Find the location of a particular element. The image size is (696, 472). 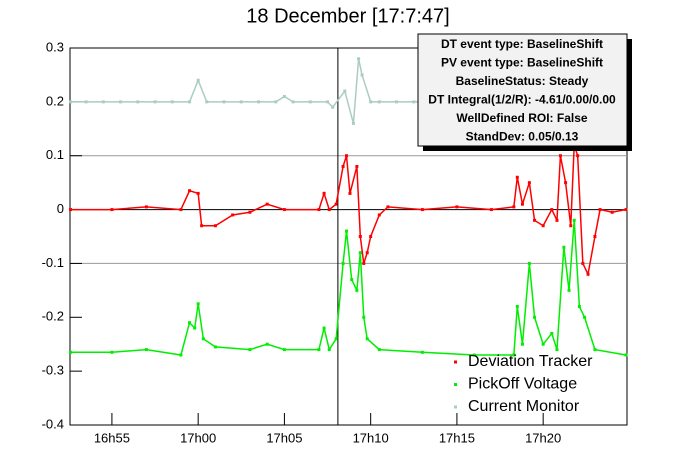

y-tick-label: 0.1 is located at coordinates (55, 154).